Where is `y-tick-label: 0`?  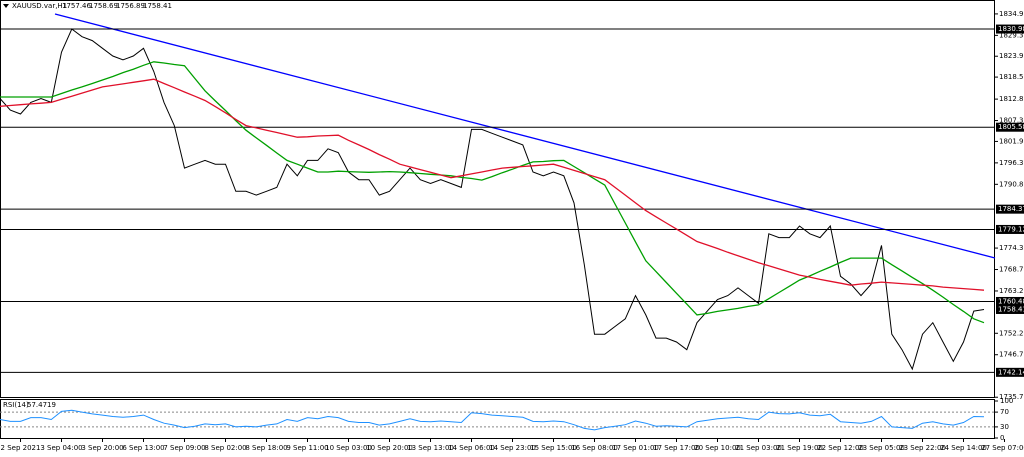 y-tick-label: 0 is located at coordinates (1002, 438).